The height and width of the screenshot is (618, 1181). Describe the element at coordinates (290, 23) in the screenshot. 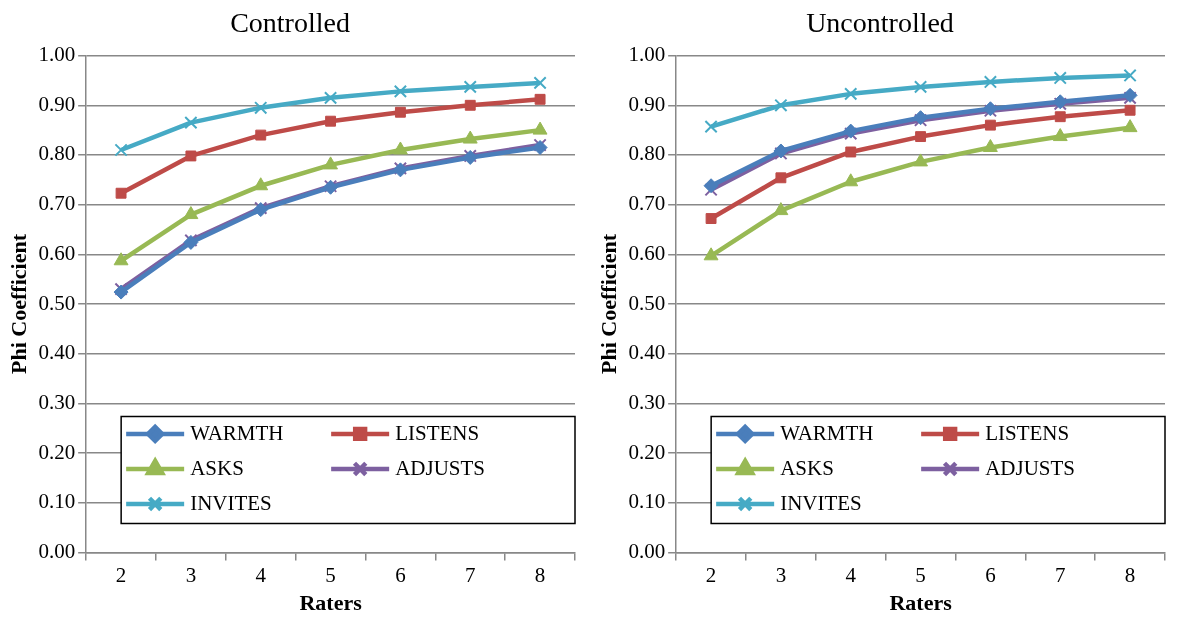

I see `chart-title: Controlled` at that location.